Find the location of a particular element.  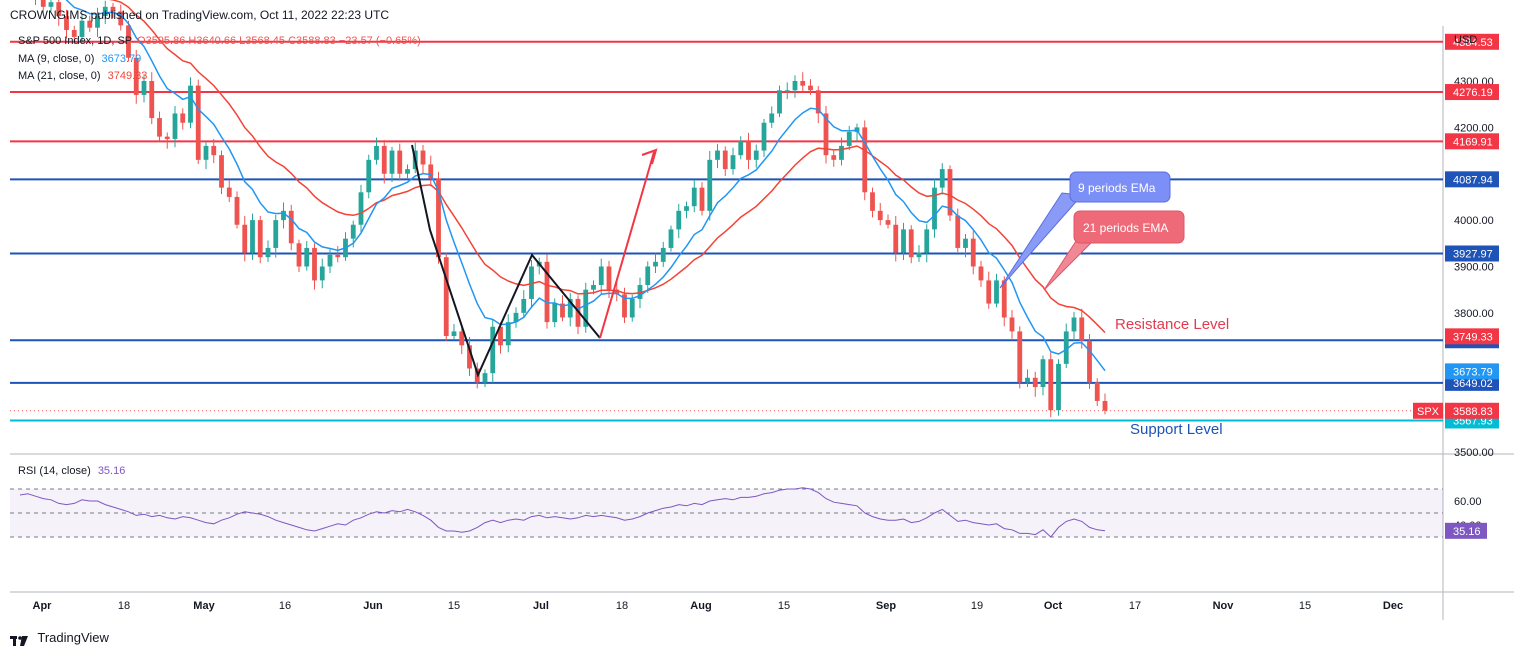

ma9-value: 3673.79 is located at coordinates (121, 59).